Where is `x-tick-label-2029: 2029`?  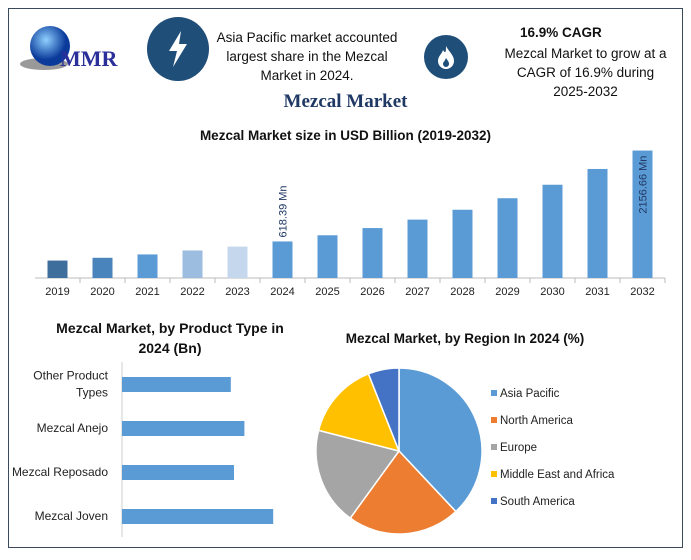
x-tick-label-2029: 2029 is located at coordinates (507, 292).